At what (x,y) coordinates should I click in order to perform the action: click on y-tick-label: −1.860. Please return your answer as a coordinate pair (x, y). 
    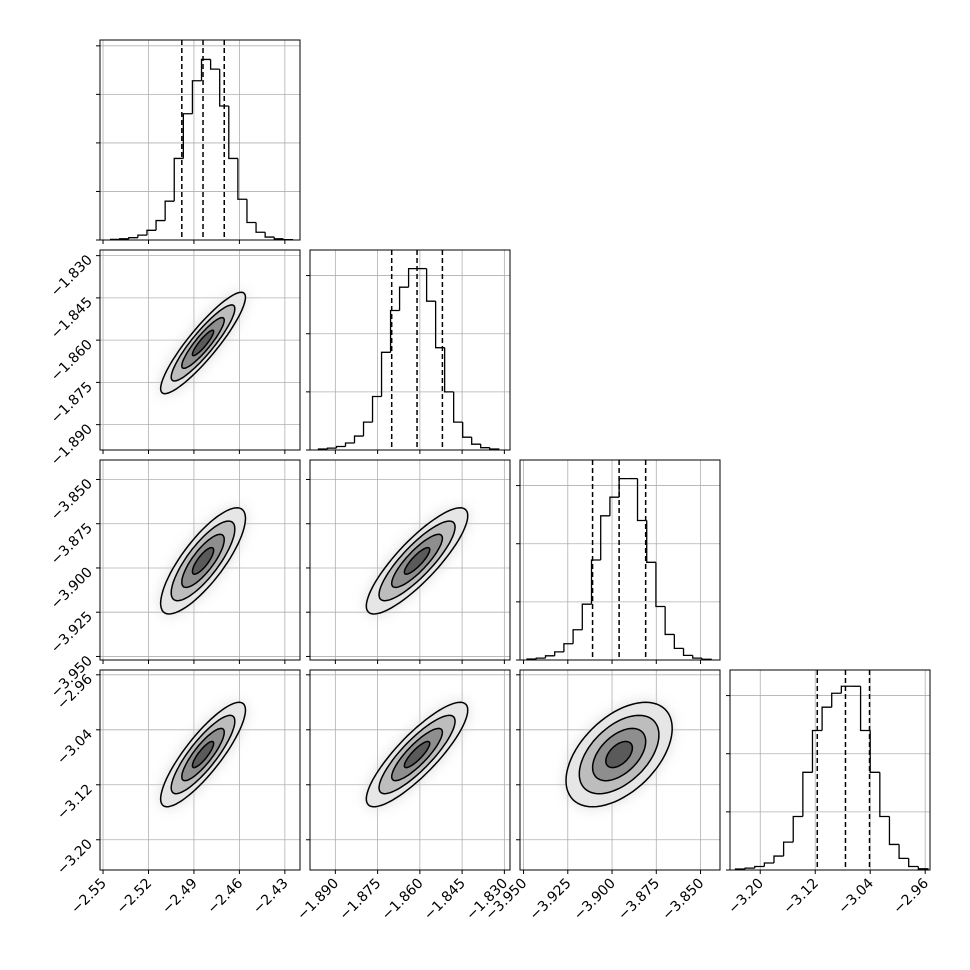
    Looking at the image, I should click on (72, 361).